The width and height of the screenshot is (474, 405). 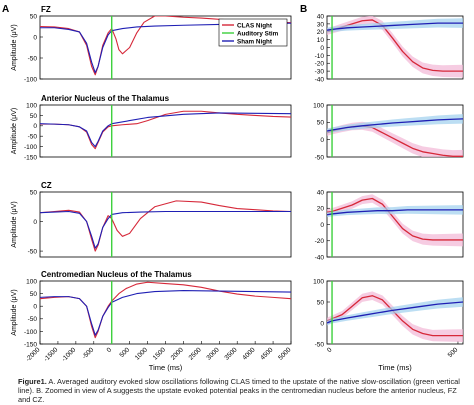 What do you see at coordinates (255, 41) in the screenshot?
I see `legend-entry: Sham Night` at bounding box center [255, 41].